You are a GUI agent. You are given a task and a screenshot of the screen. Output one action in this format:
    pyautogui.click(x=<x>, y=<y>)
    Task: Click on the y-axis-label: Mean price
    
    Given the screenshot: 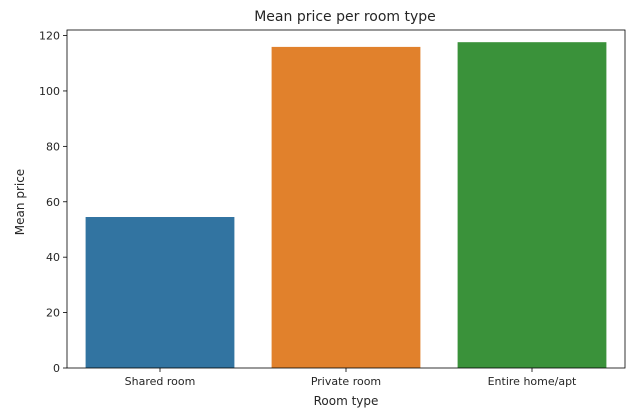 What is the action you would take?
    pyautogui.click(x=20, y=202)
    